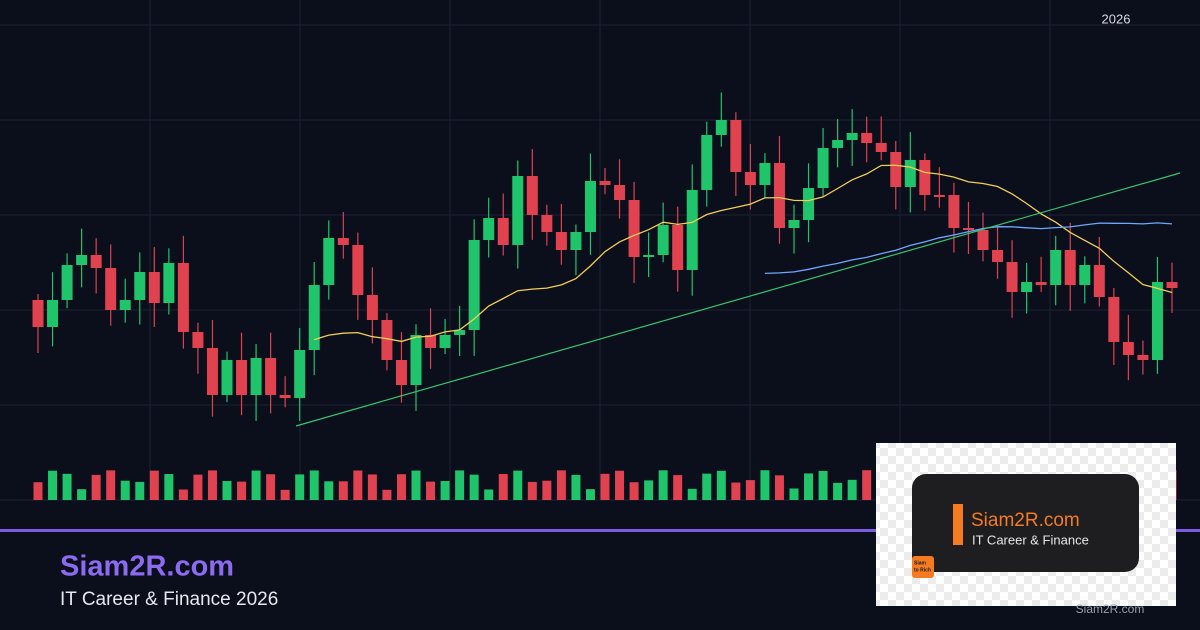  I want to click on logo-badge-line: Siam, so click(920, 563).